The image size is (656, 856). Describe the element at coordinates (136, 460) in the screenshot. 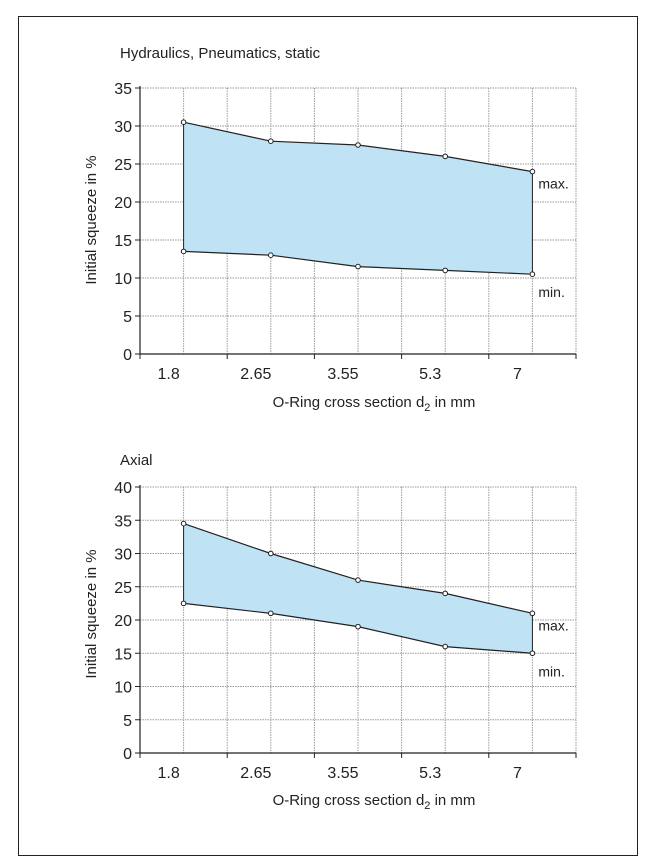

I see `chart-title: Axial` at that location.